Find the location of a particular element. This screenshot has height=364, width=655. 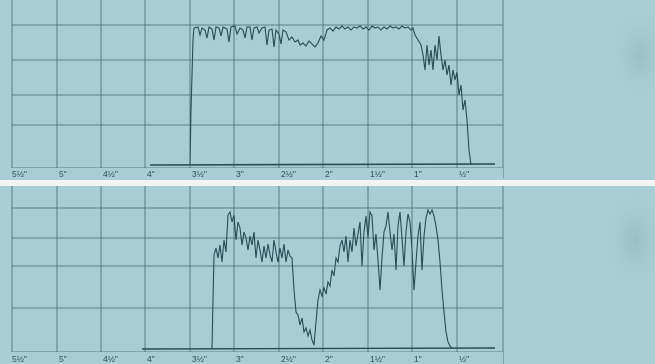

strip-divider is located at coordinates (327, 183).